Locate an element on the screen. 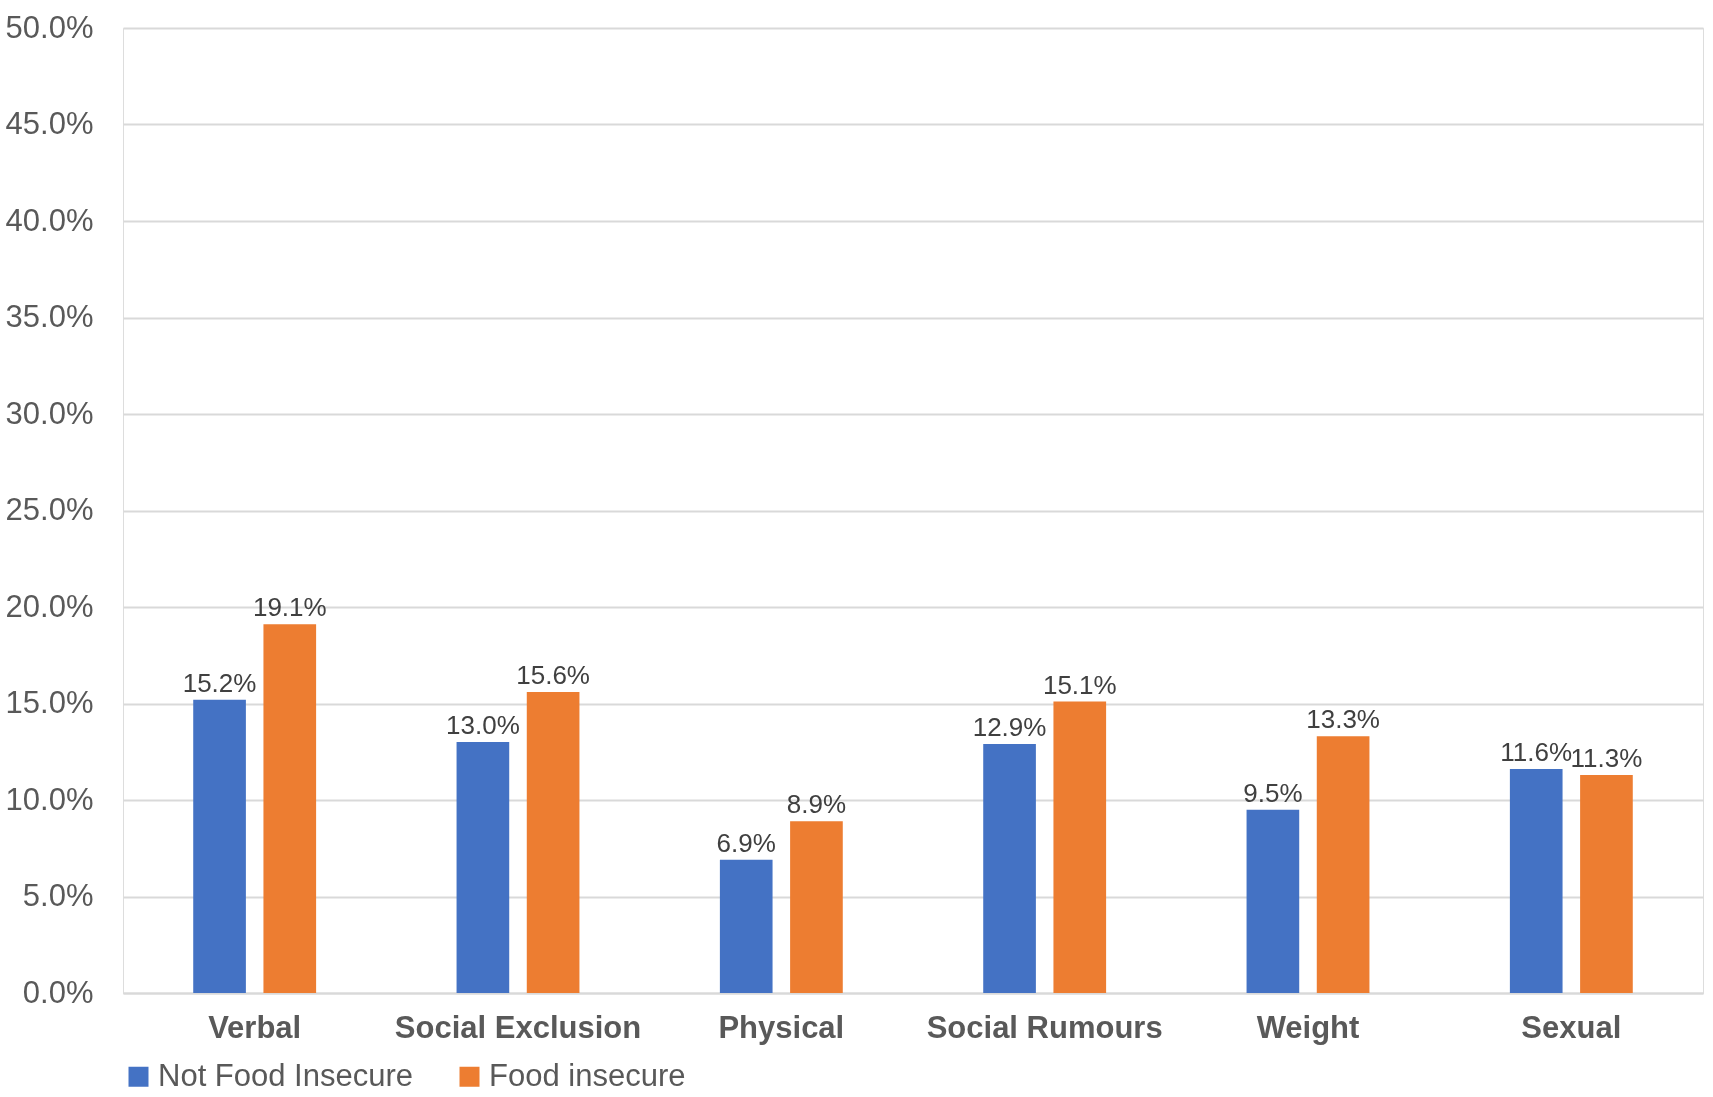 This screenshot has width=1713, height=1097. x-tick-label: Social Rumours is located at coordinates (1044, 1027).